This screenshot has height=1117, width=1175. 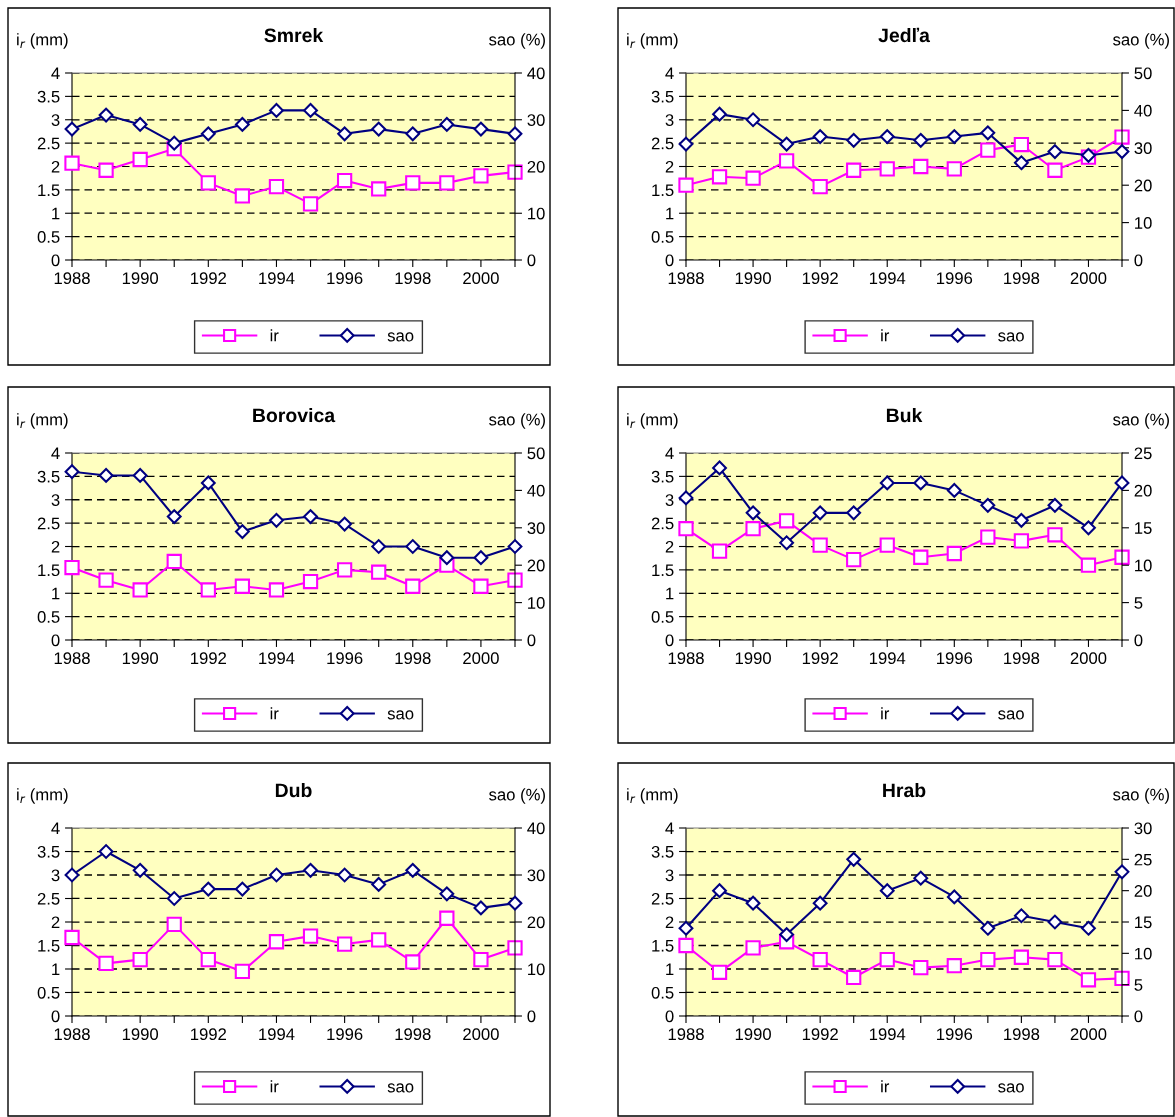 I want to click on chart-title: Buk, so click(x=904, y=415).